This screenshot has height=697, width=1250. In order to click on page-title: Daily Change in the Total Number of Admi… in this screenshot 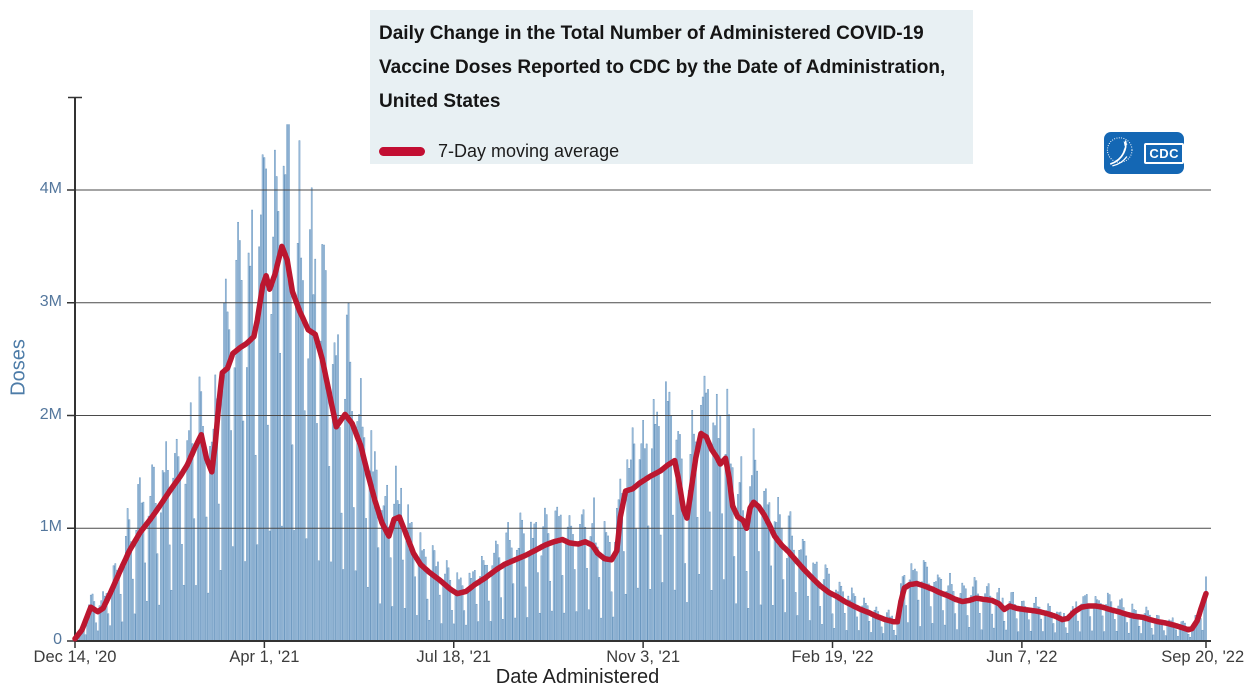, I will do `click(662, 67)`.